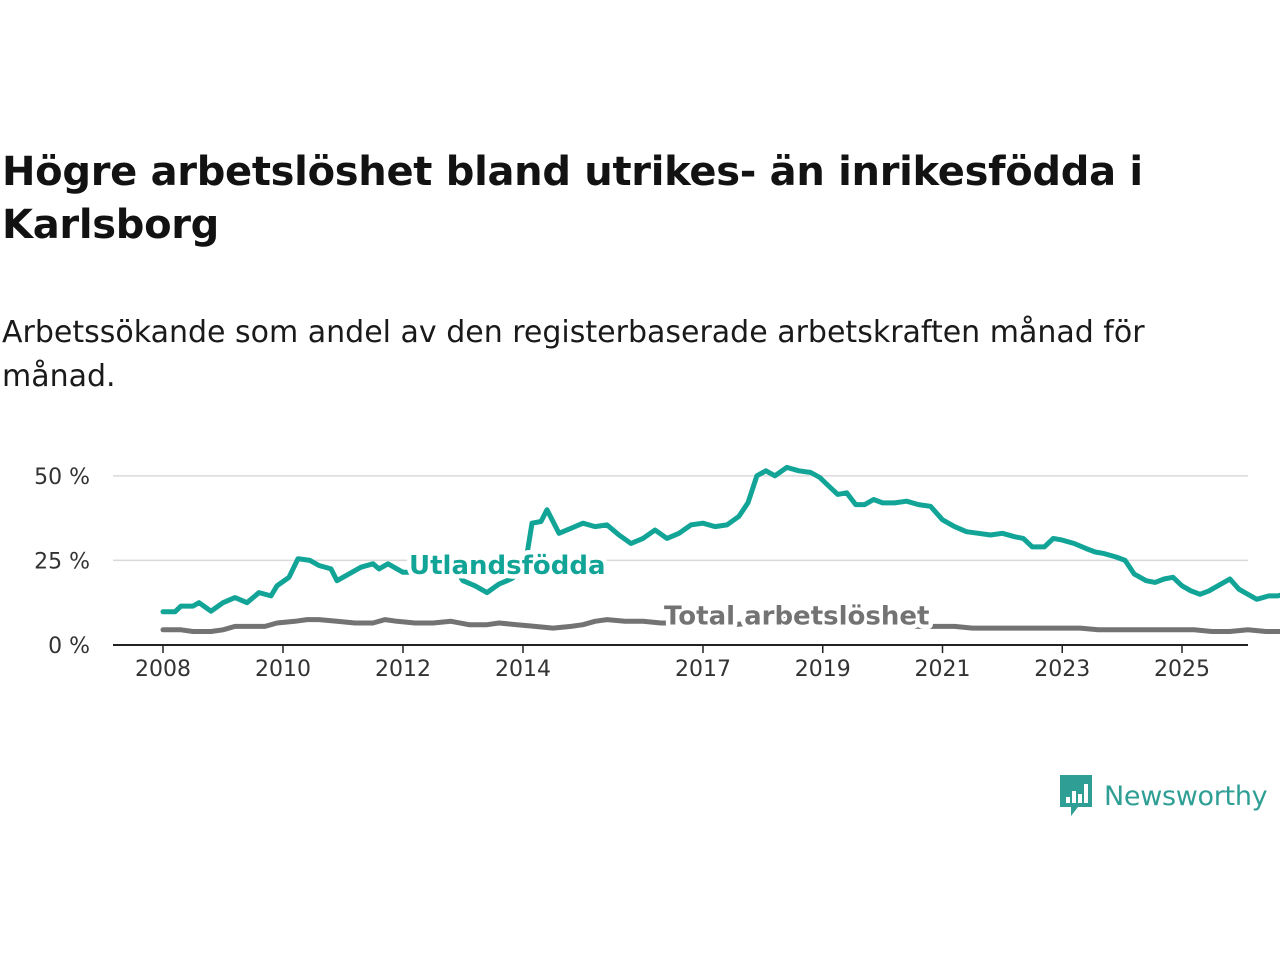 Image resolution: width=1280 pixels, height=960 pixels. I want to click on series-label-halo: Total arbetslöshet, so click(796, 617).